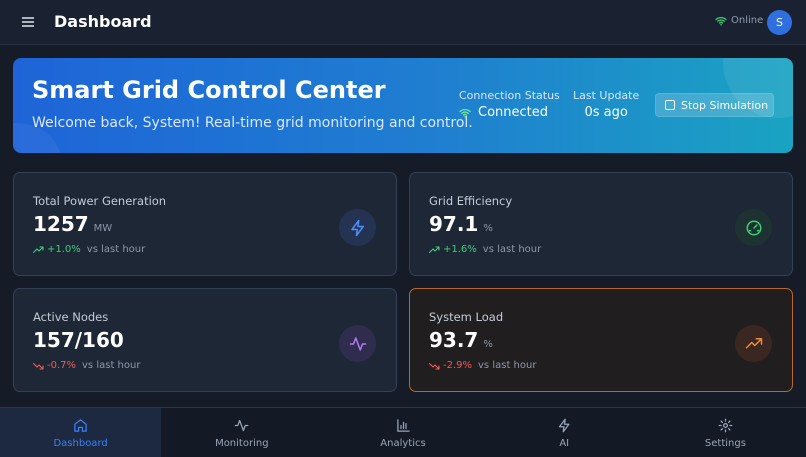  Describe the element at coordinates (466, 317) in the screenshot. I see `metric-label: System Load` at that location.